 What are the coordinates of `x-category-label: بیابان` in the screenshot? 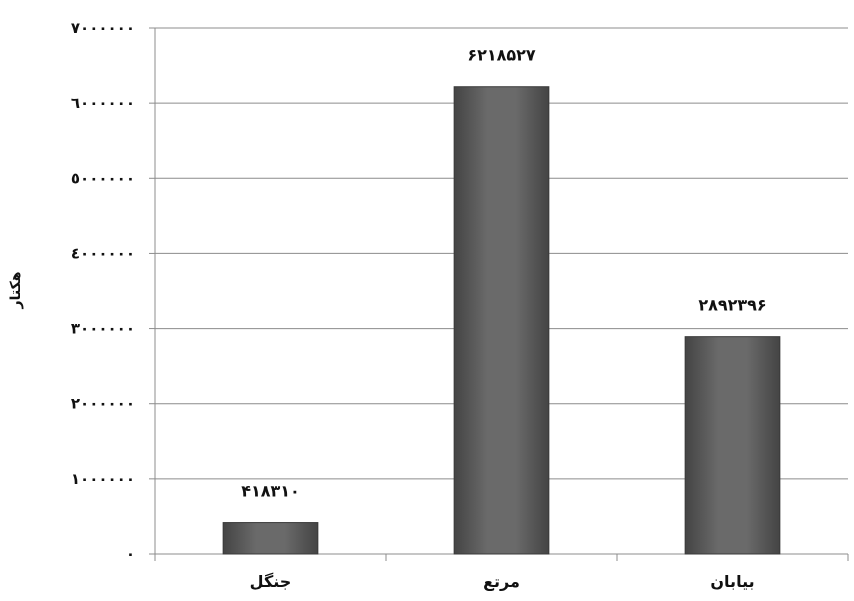 It's located at (732, 581).